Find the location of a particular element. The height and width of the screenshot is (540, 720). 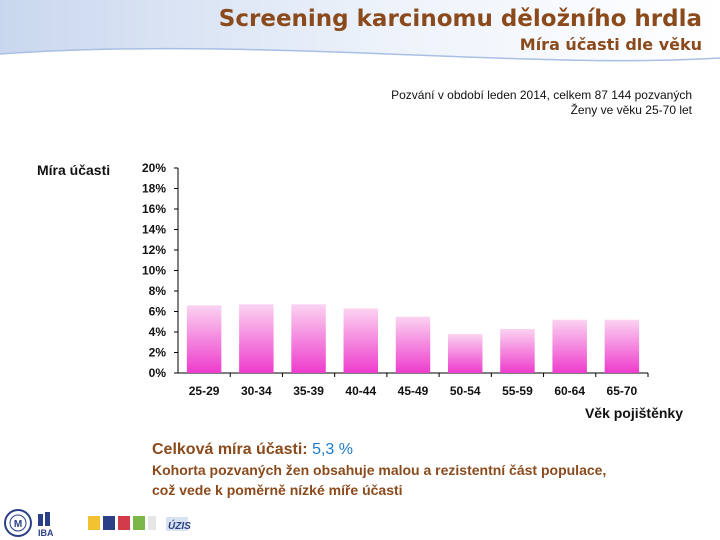

x-tick-label: 35-39 is located at coordinates (308, 391).